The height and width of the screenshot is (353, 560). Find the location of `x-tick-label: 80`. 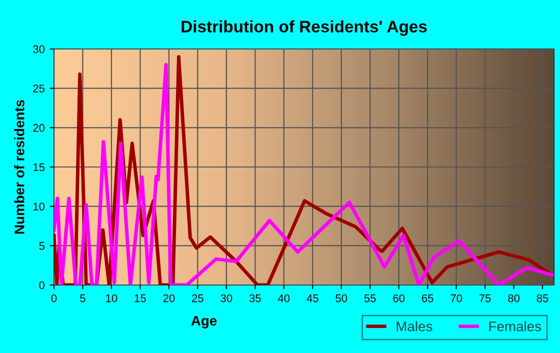

x-tick-label: 80 is located at coordinates (514, 298).